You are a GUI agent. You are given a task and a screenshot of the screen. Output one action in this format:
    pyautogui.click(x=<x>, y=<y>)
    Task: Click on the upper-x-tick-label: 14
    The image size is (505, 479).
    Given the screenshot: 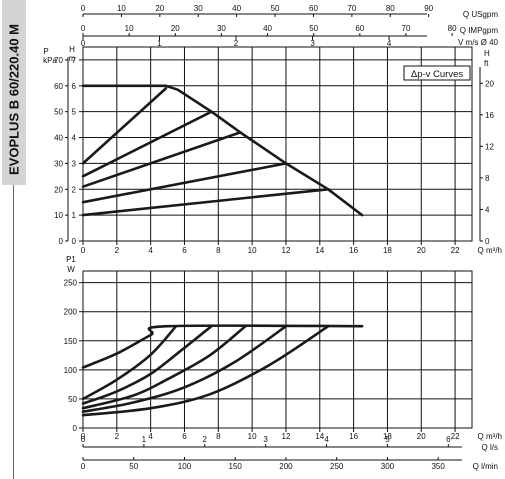 What is the action you would take?
    pyautogui.click(x=319, y=250)
    